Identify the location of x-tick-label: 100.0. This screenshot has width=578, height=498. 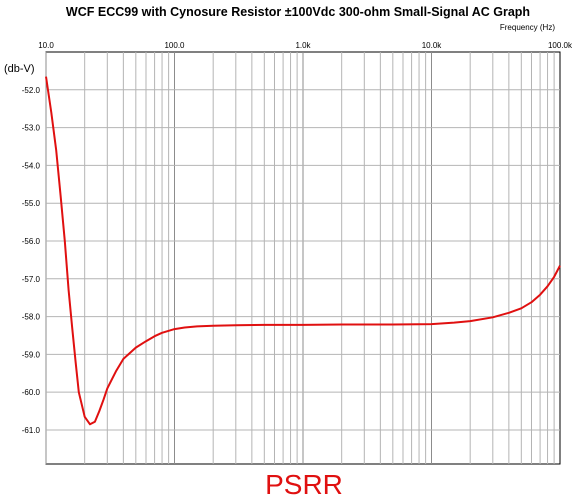
(174, 45).